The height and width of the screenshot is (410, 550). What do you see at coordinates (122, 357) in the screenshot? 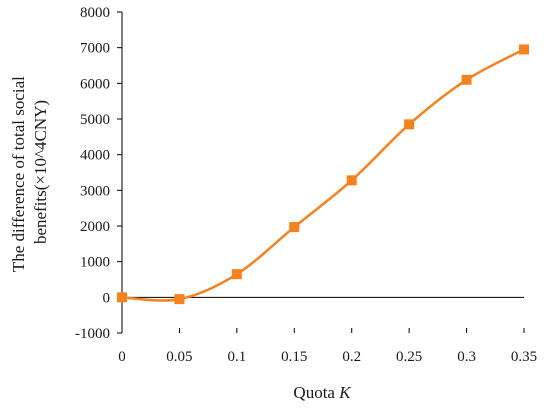
I see `x-tick-label: 0` at bounding box center [122, 357].